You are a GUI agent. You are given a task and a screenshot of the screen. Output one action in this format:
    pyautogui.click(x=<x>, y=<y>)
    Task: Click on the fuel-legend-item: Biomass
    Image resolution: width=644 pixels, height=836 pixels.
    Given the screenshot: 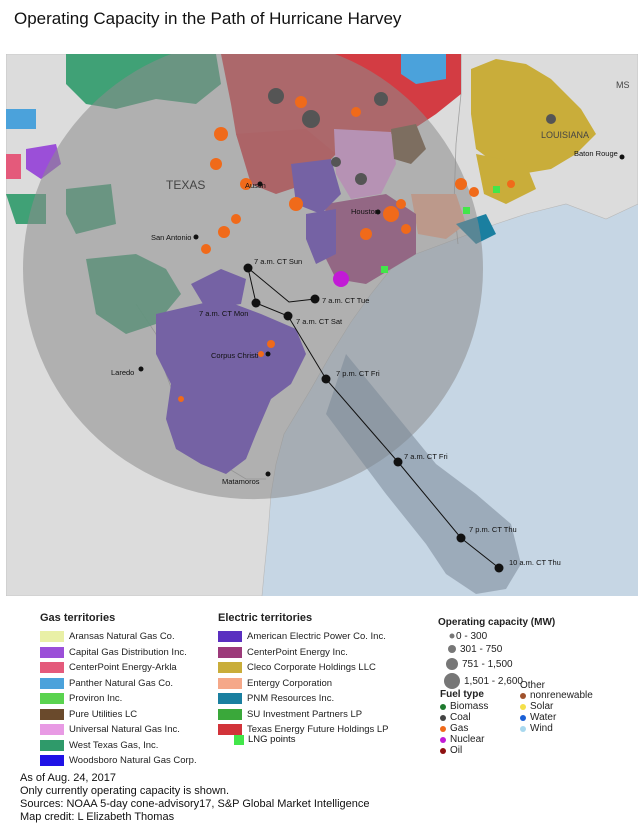 What is the action you would take?
    pyautogui.click(x=464, y=706)
    